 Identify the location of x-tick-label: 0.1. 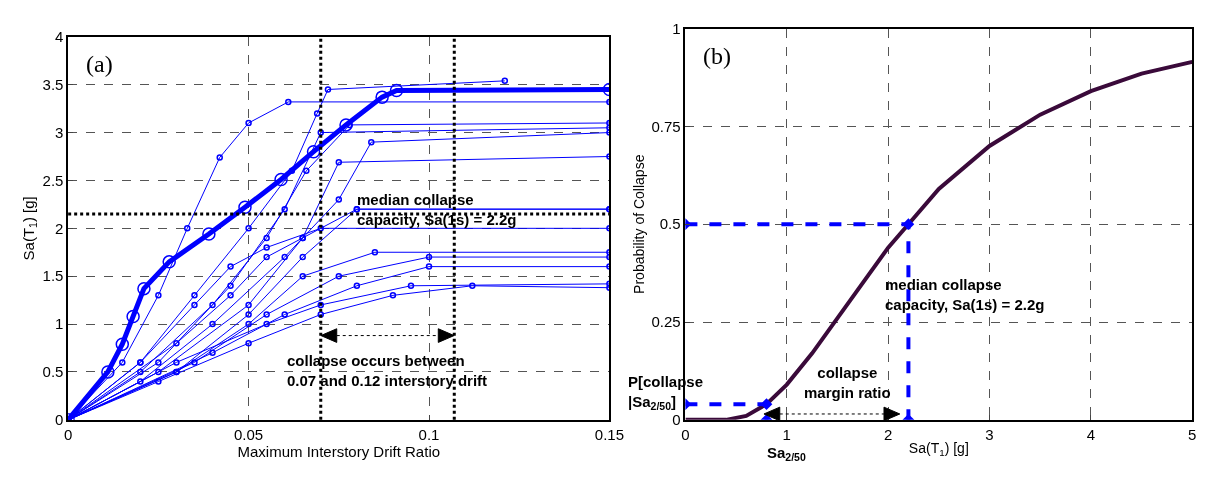
(429, 434).